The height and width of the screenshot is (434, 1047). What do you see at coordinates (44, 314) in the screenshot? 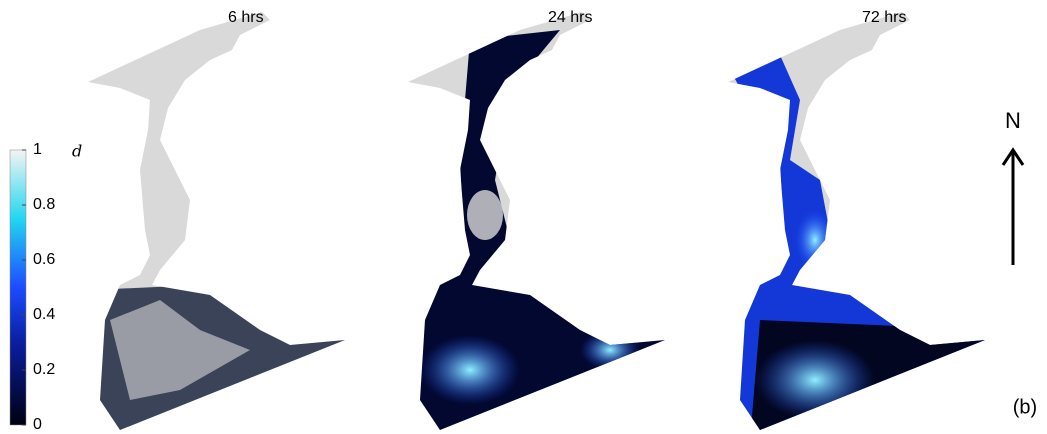
I see `colorbar-tick-label: 0.4` at bounding box center [44, 314].